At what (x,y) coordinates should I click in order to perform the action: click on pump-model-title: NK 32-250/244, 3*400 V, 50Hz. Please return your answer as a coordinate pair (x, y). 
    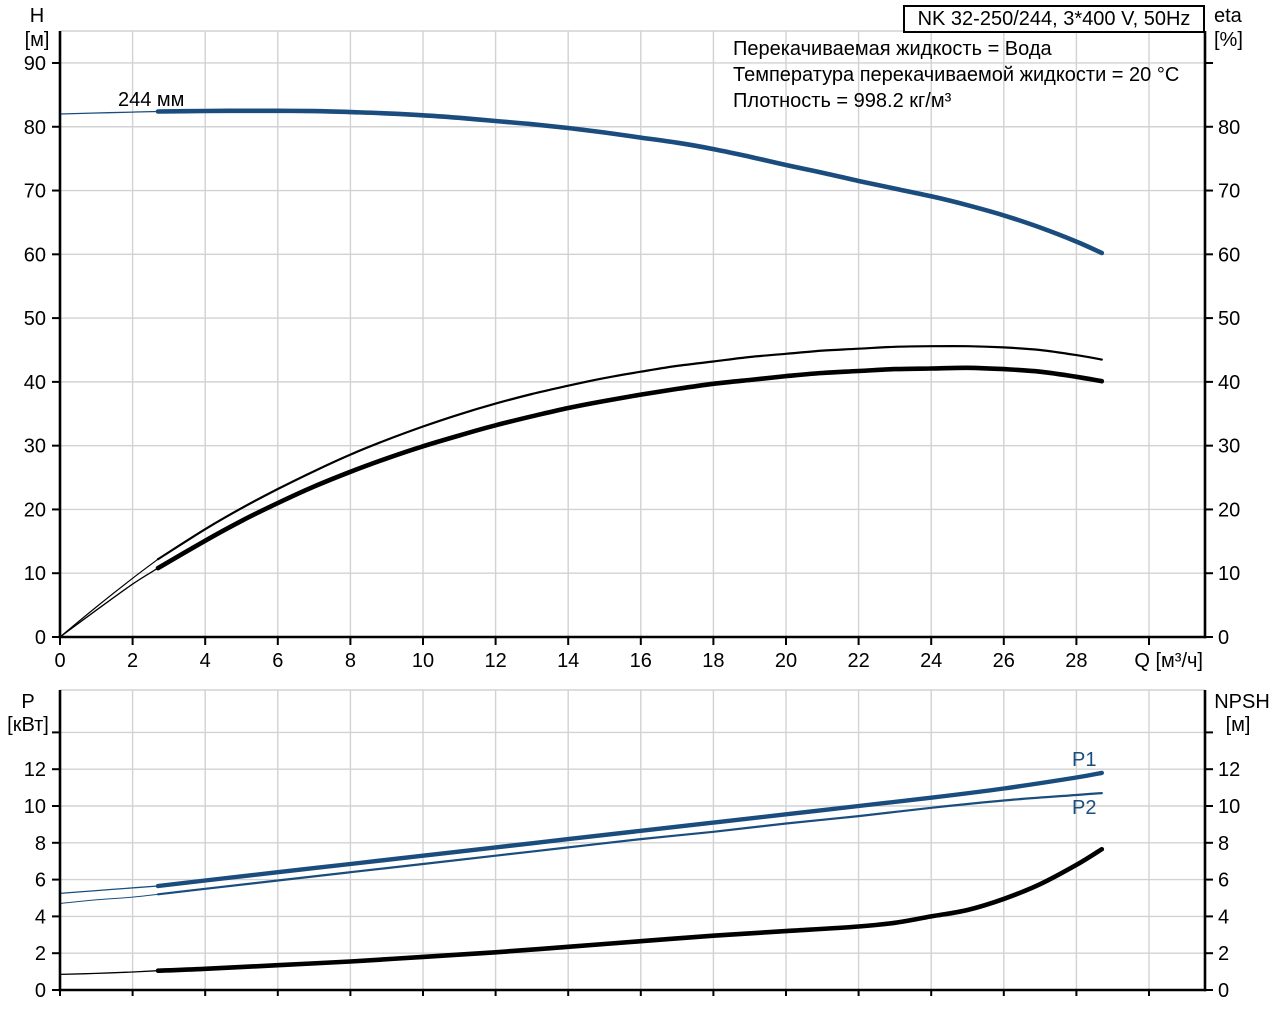
    Looking at the image, I should click on (1054, 18).